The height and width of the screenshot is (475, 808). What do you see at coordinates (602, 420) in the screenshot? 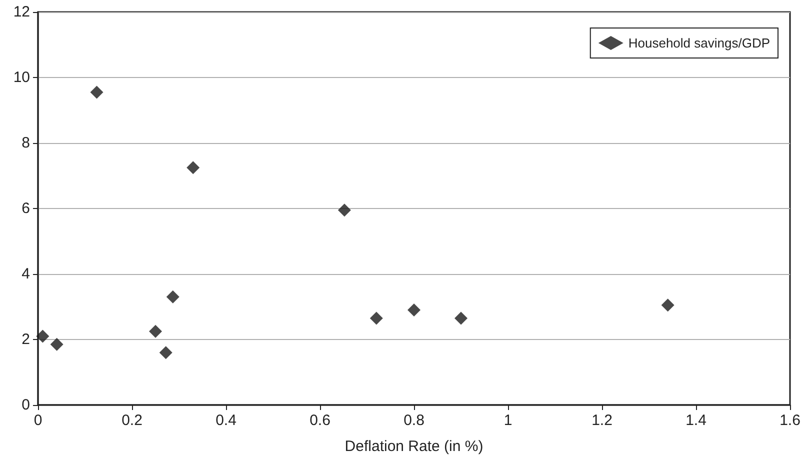
I see `x-tick-label: 1.2` at bounding box center [602, 420].